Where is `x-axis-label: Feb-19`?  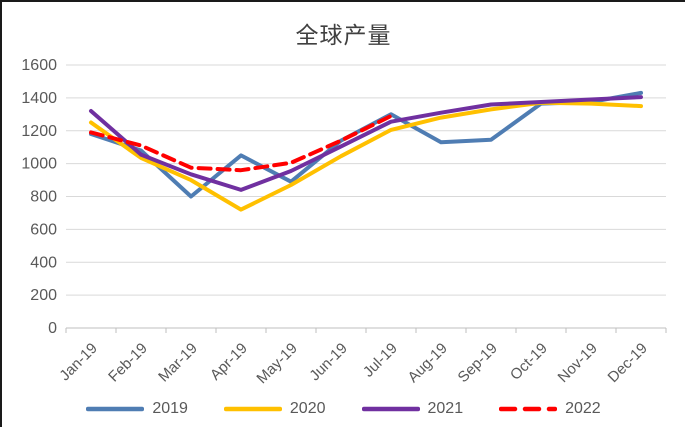 x-axis-label: Feb-19 is located at coordinates (128, 363).